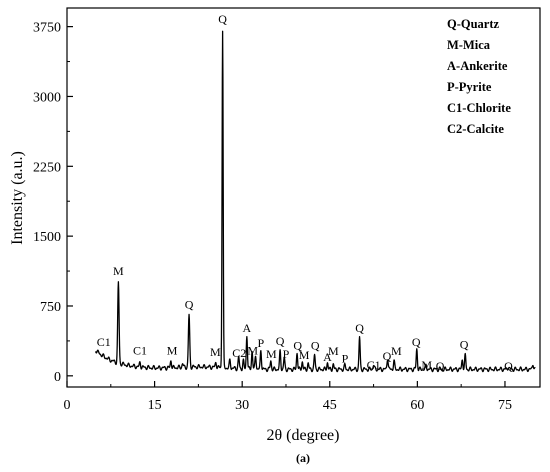 Image resolution: width=550 pixels, height=472 pixels. What do you see at coordinates (47, 167) in the screenshot?
I see `y-tick-label: 2250` at bounding box center [47, 167].